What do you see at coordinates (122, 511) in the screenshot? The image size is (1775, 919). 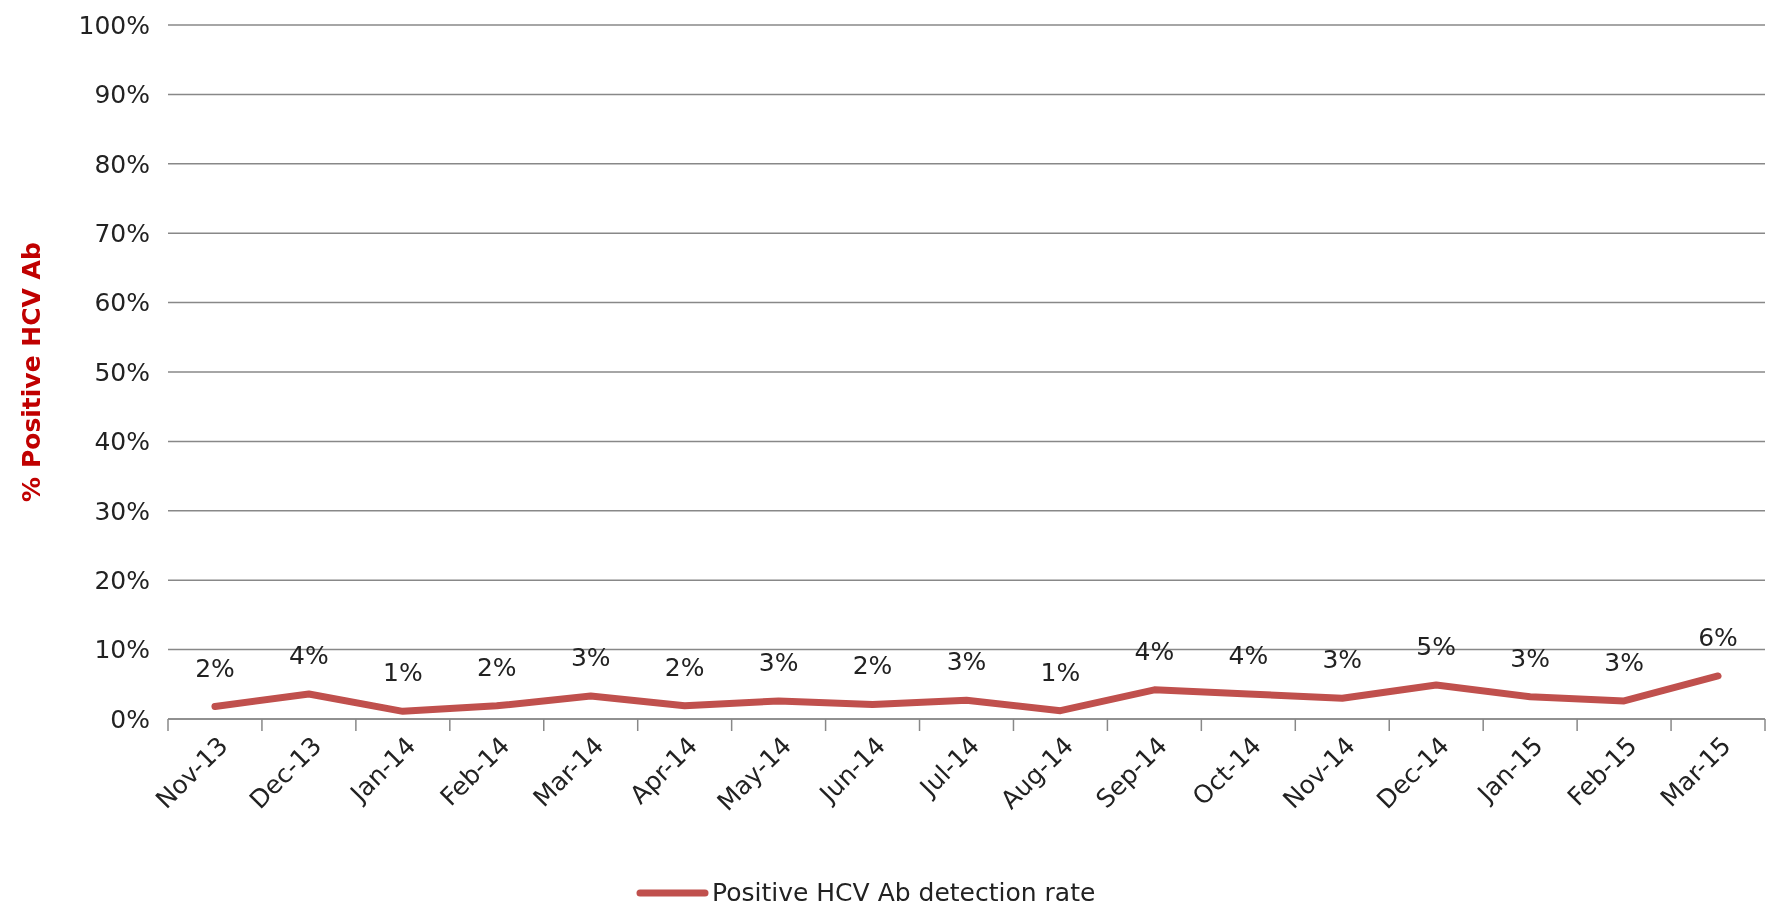 I see `y-tick-label: 30%` at bounding box center [122, 511].